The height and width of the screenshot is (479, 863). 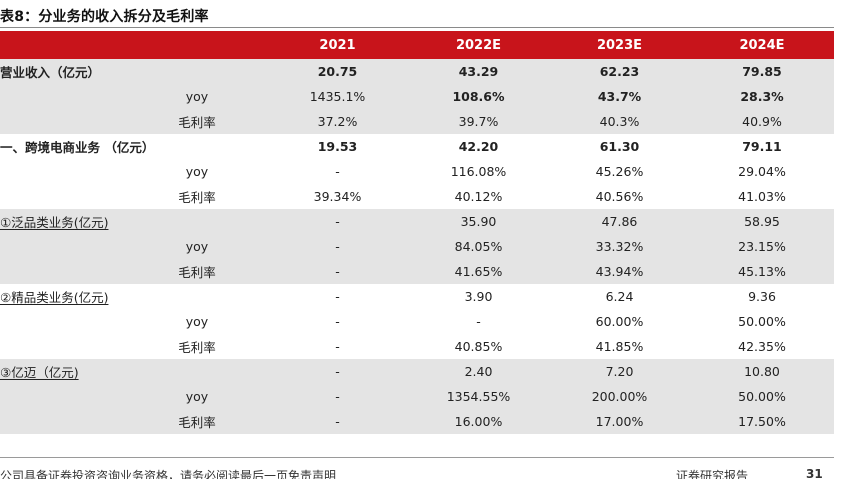 What do you see at coordinates (50, 72) in the screenshot?
I see `row-label: 营业收入（亿元）` at bounding box center [50, 72].